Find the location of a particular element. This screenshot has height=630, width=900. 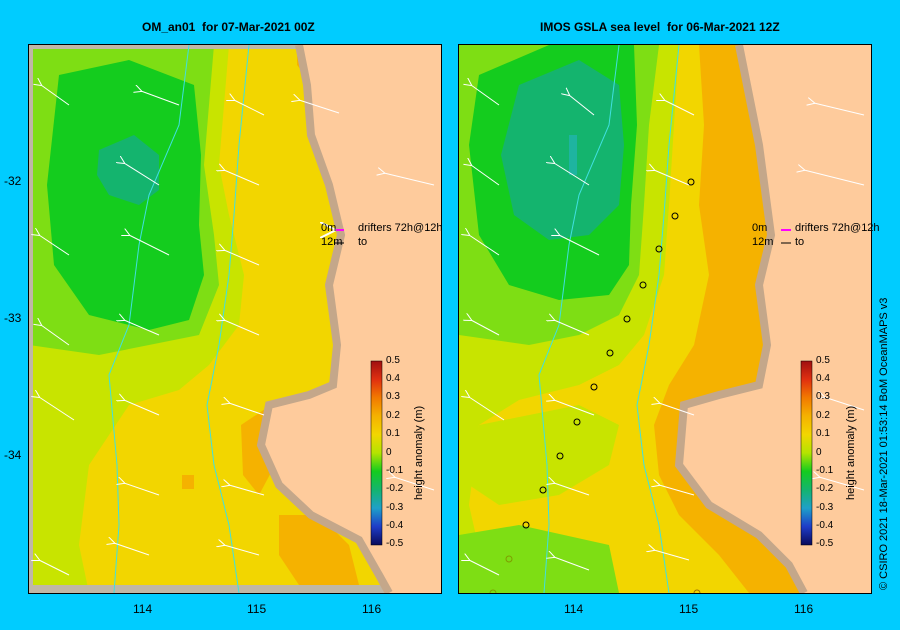

ocean-orange-patch is located at coordinates (319, 550).